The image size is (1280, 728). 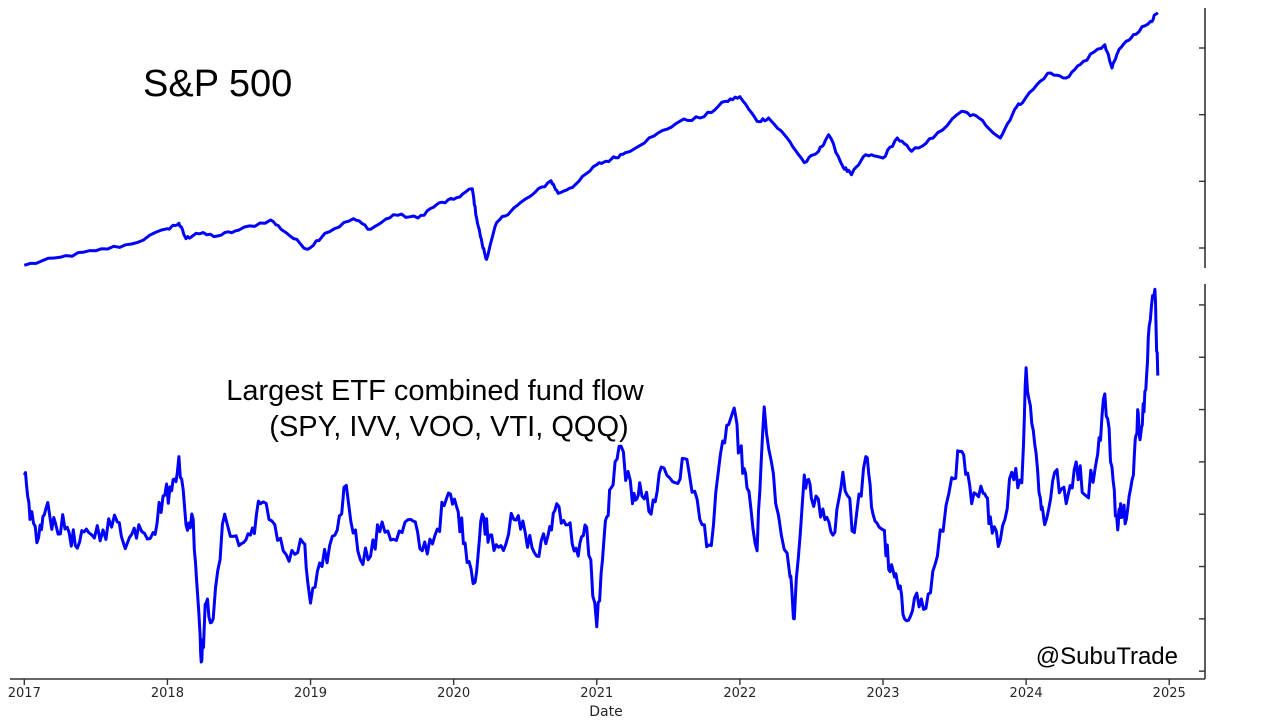 I want to click on fund-flow-y-ticks, so click(x=1202, y=488).